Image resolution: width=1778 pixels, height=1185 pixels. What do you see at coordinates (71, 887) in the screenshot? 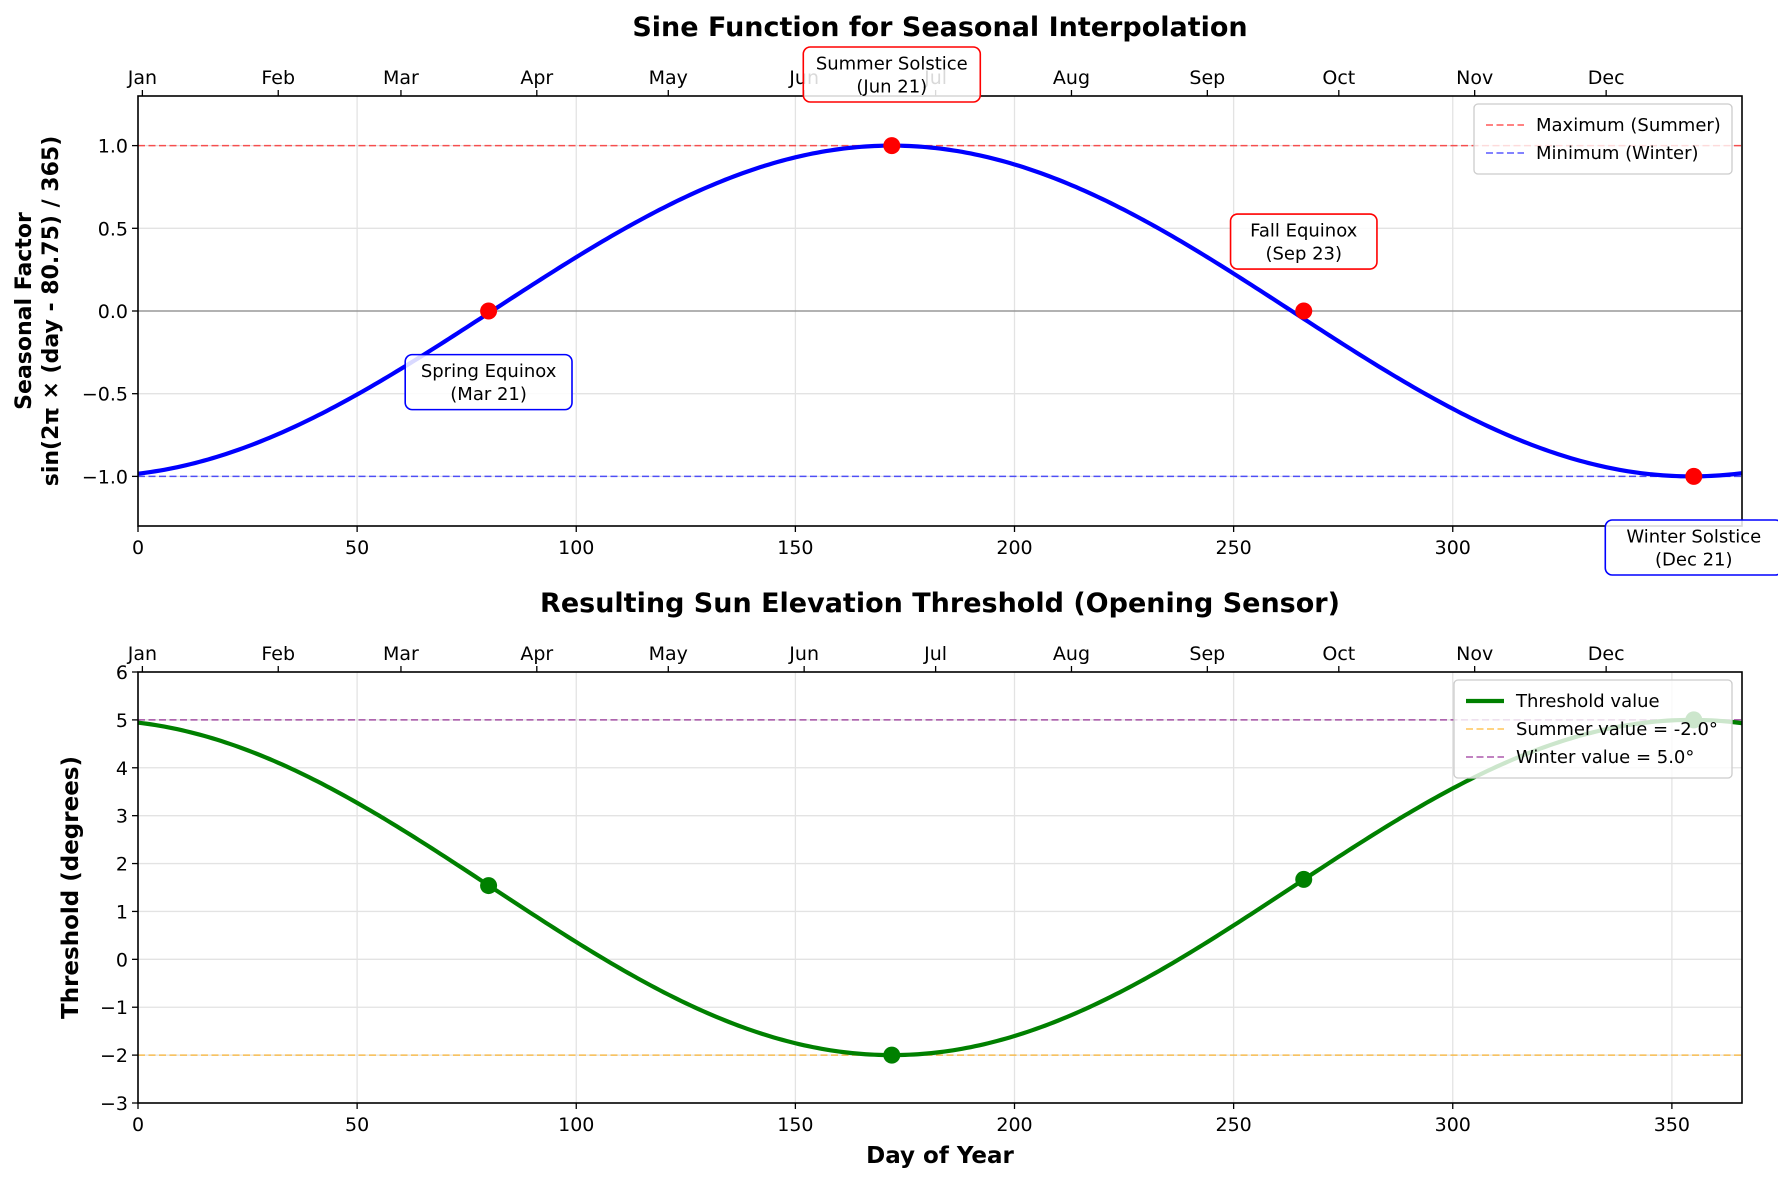
I see `y-axis-label: Threshold (degrees)` at bounding box center [71, 887].